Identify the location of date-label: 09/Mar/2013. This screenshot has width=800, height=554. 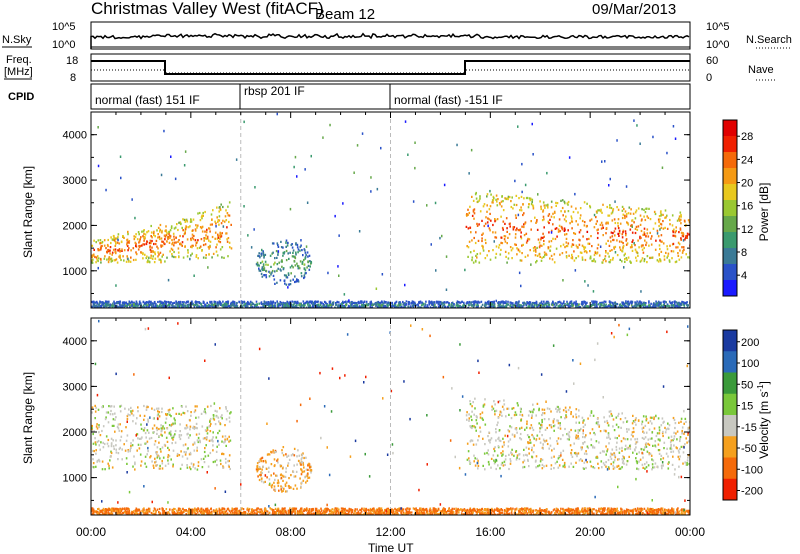
(634, 9).